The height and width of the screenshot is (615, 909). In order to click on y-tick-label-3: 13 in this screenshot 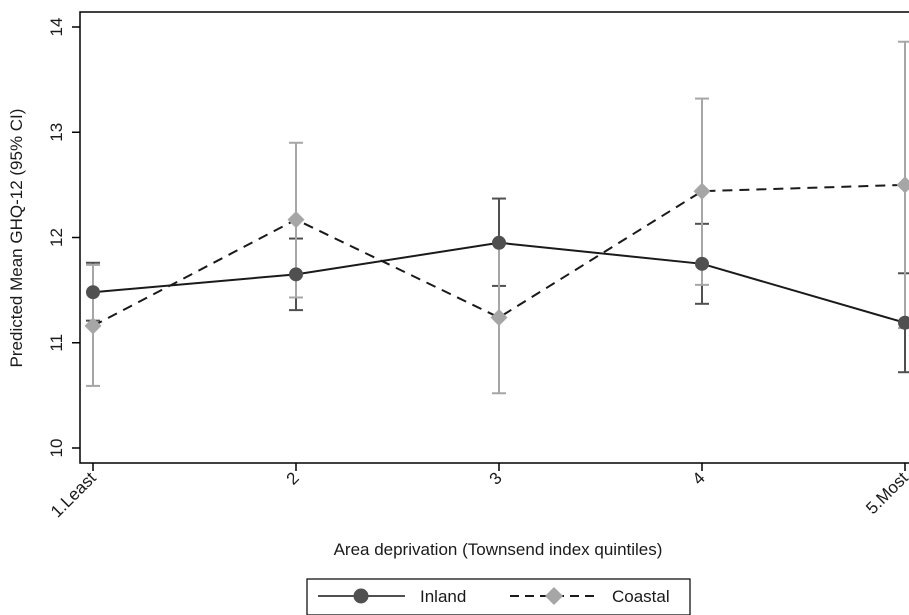, I will do `click(56, 132)`.